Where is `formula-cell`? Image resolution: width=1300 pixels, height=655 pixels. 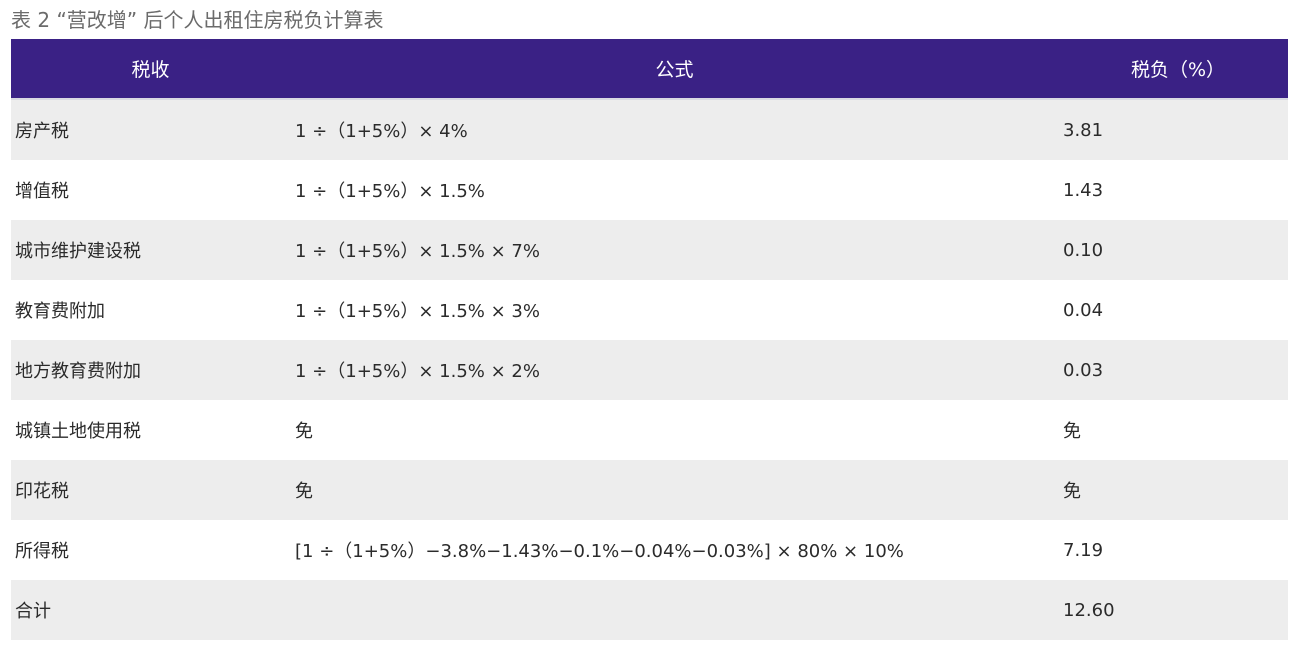 formula-cell is located at coordinates (674, 610).